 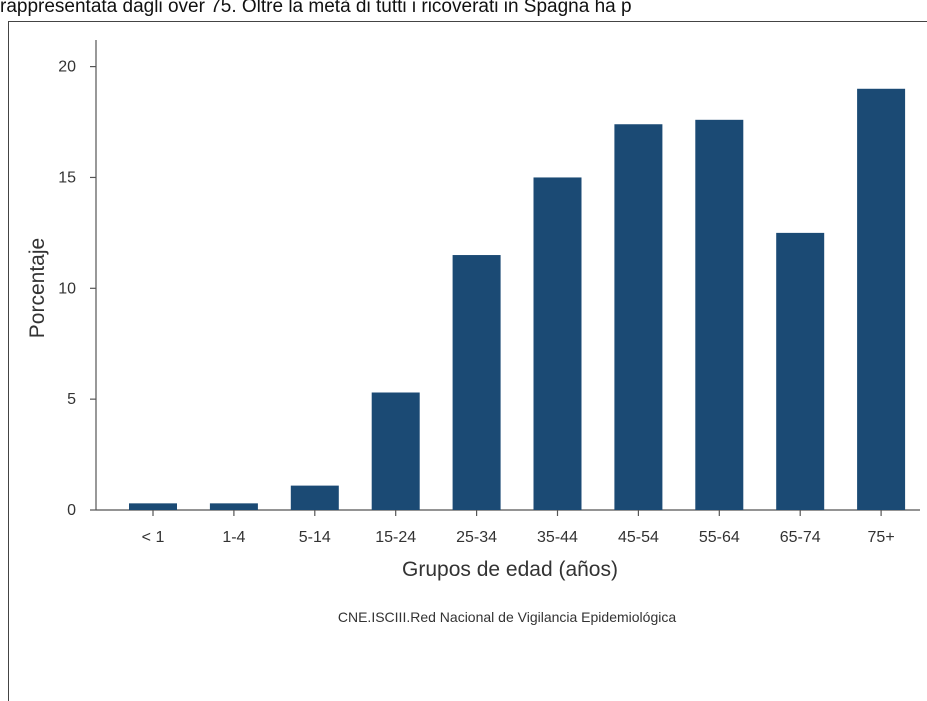 What do you see at coordinates (67, 288) in the screenshot?
I see `y-tick-label: 10` at bounding box center [67, 288].